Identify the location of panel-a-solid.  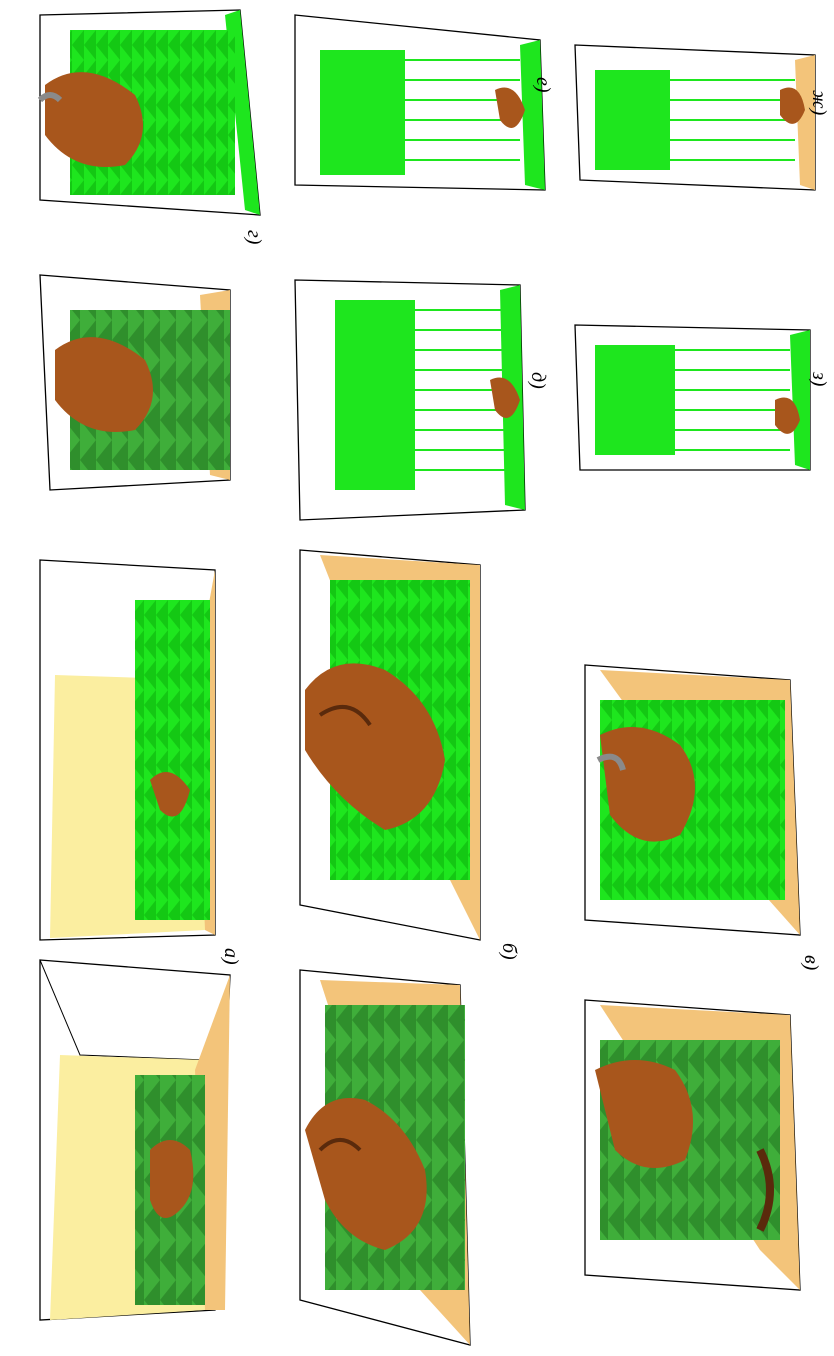
(135, 1140).